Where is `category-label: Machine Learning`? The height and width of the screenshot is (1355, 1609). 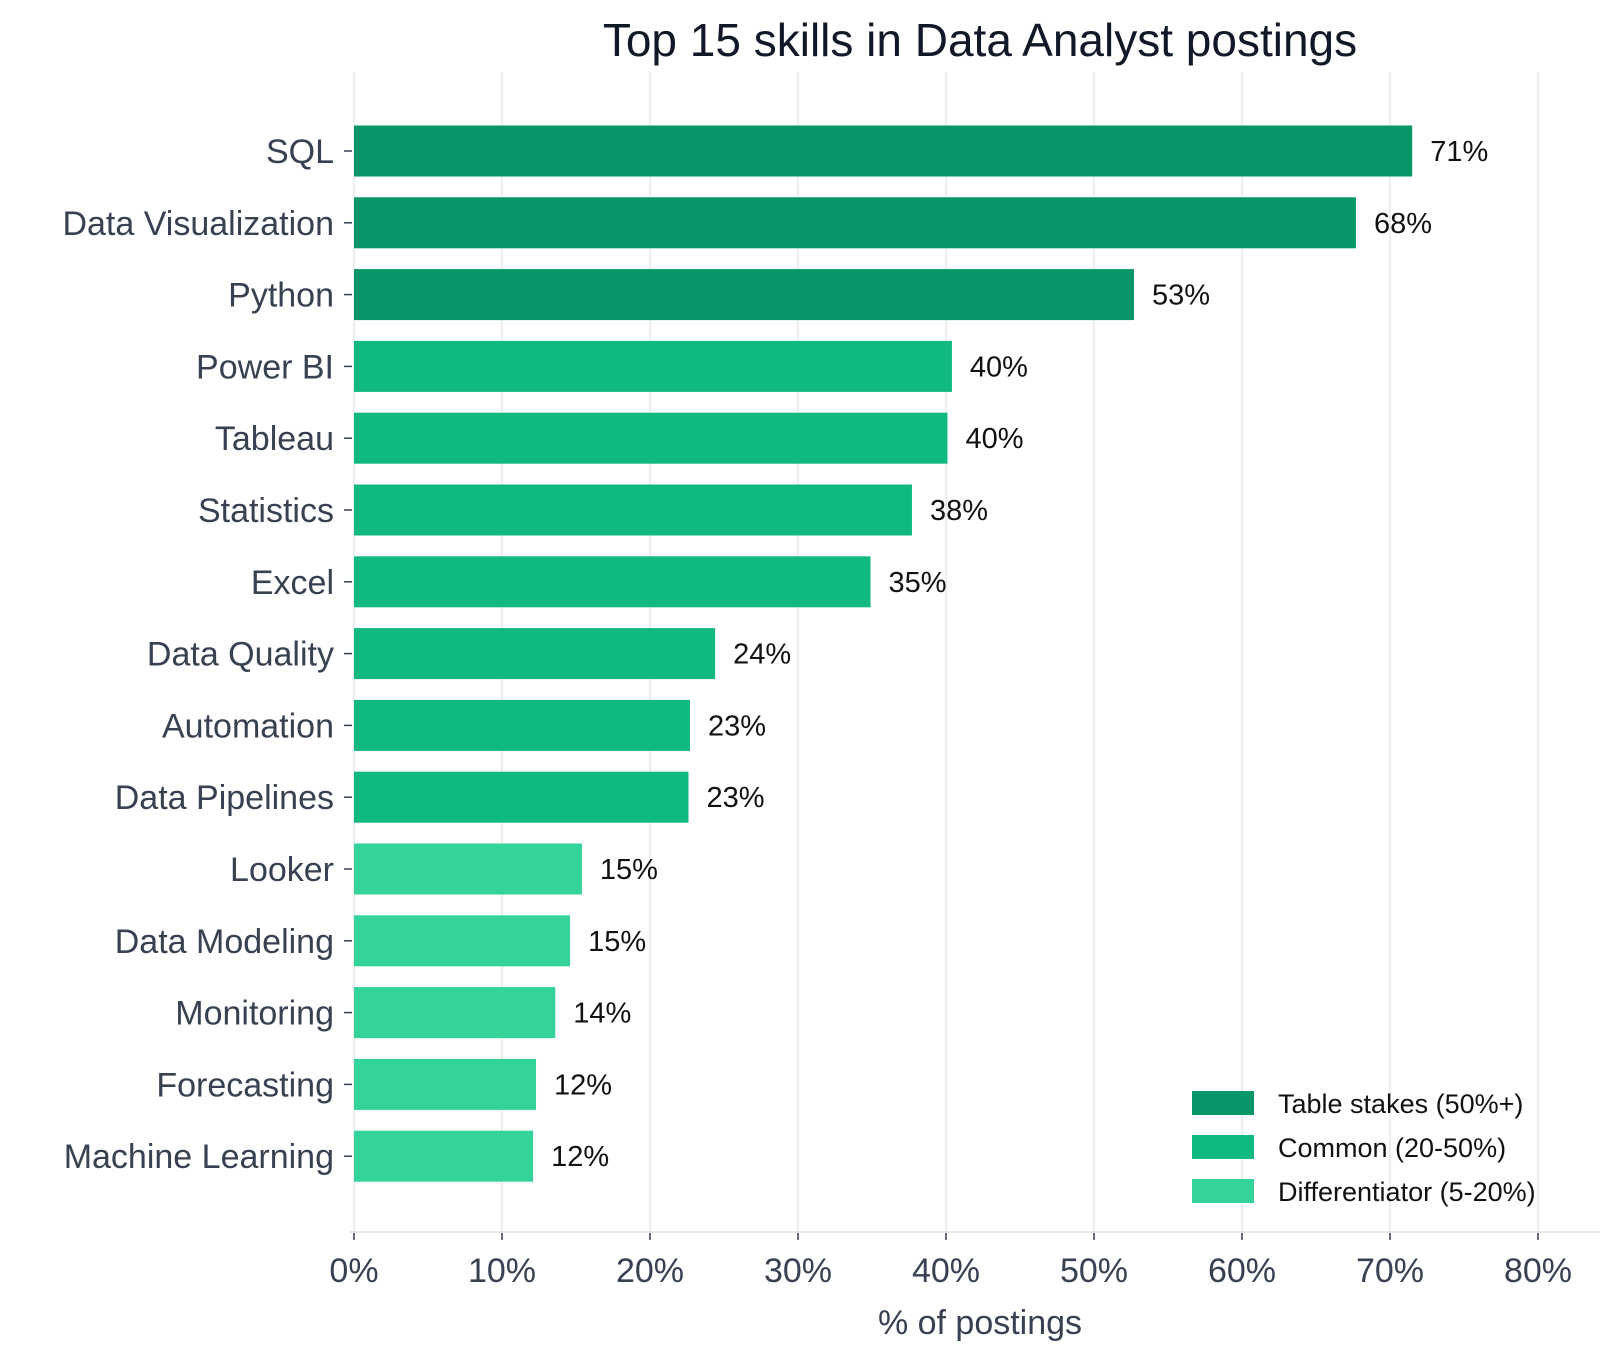
category-label: Machine Learning is located at coordinates (199, 1157).